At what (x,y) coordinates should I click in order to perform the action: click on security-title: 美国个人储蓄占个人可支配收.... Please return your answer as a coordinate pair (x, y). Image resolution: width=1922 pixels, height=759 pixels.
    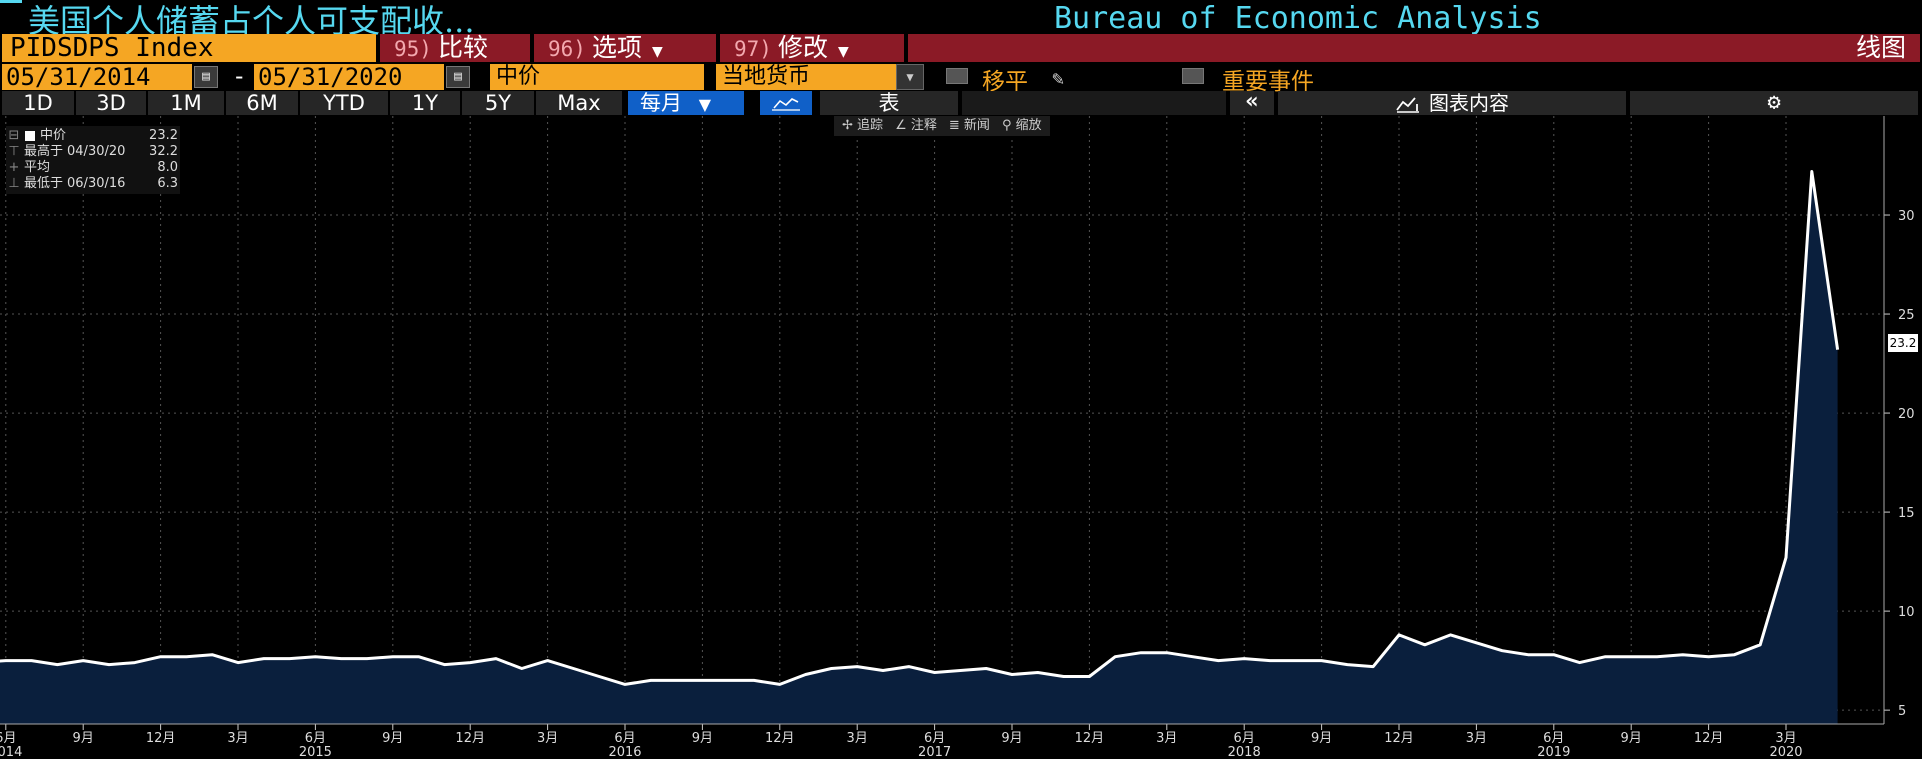
    Looking at the image, I should click on (251, 21).